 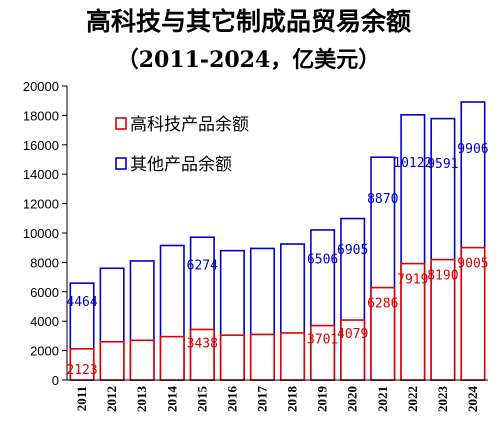 What do you see at coordinates (44, 321) in the screenshot?
I see `y-tick-label: 4000` at bounding box center [44, 321].